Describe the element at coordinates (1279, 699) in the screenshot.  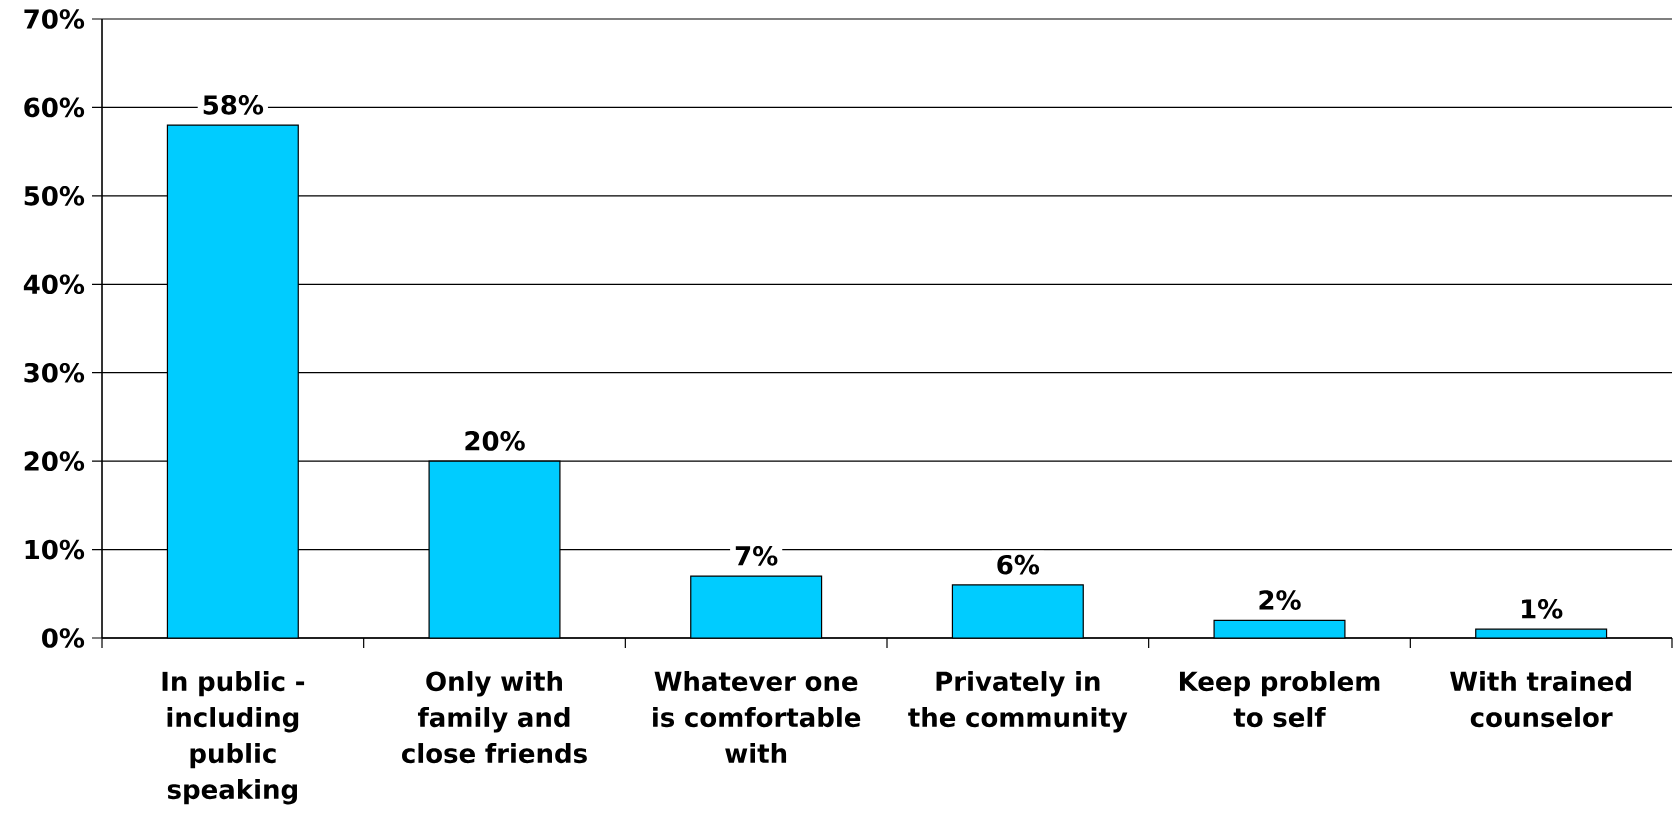
I see `x-tick-label: Keep problem to self` at that location.